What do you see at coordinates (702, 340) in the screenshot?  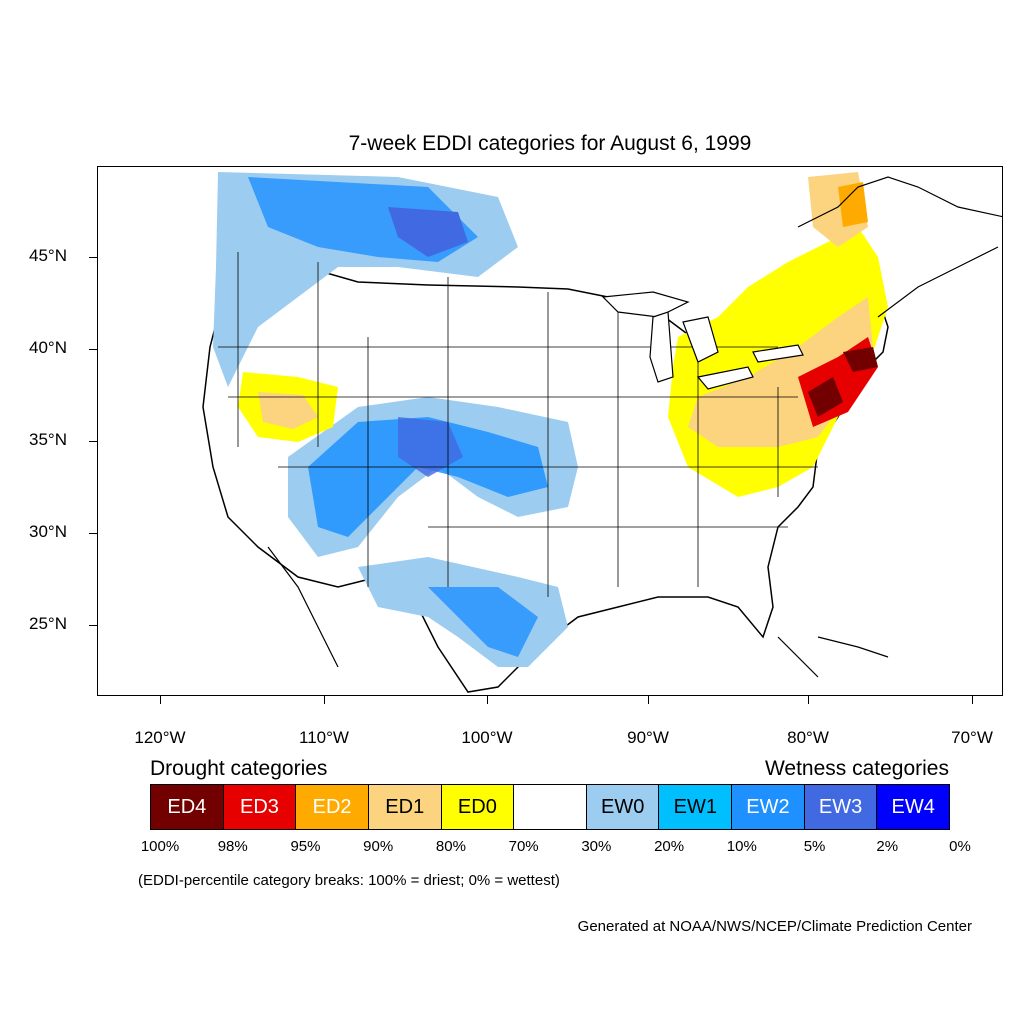 I see `great-lakes` at bounding box center [702, 340].